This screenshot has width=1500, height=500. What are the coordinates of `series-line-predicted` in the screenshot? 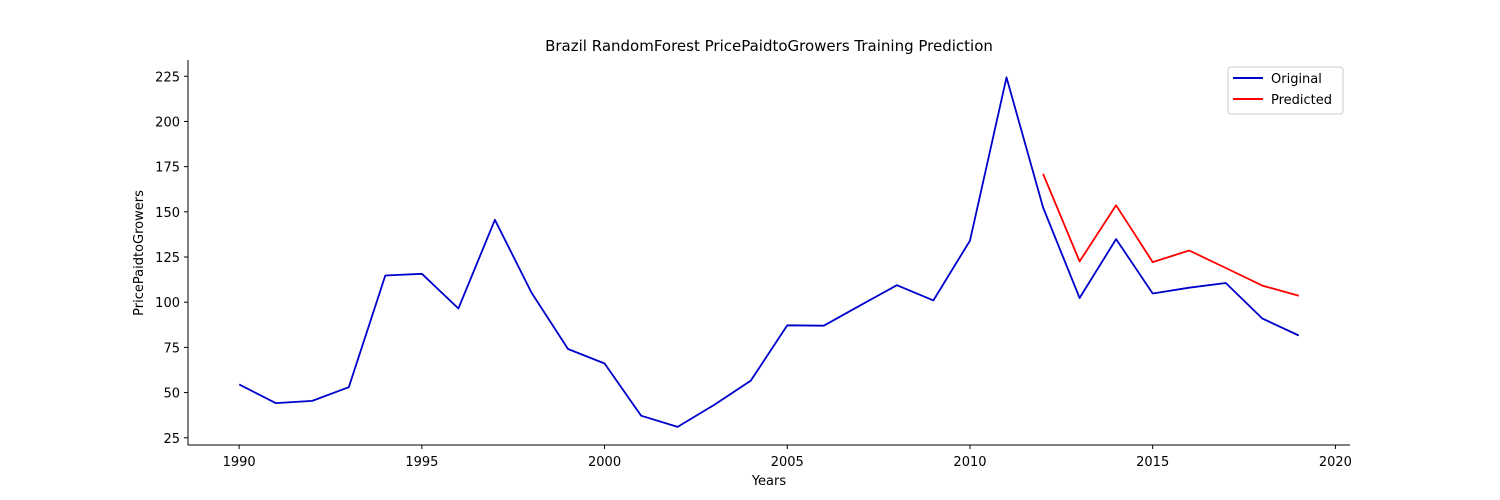 It's located at (1171, 235).